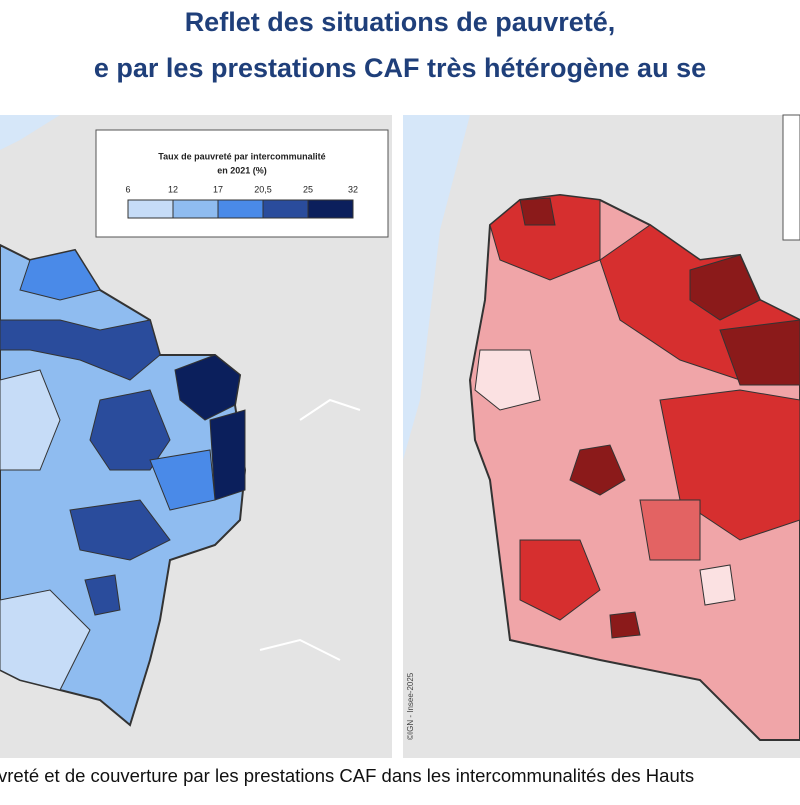  I want to click on legend-tick-label: 20,5, so click(263, 189).